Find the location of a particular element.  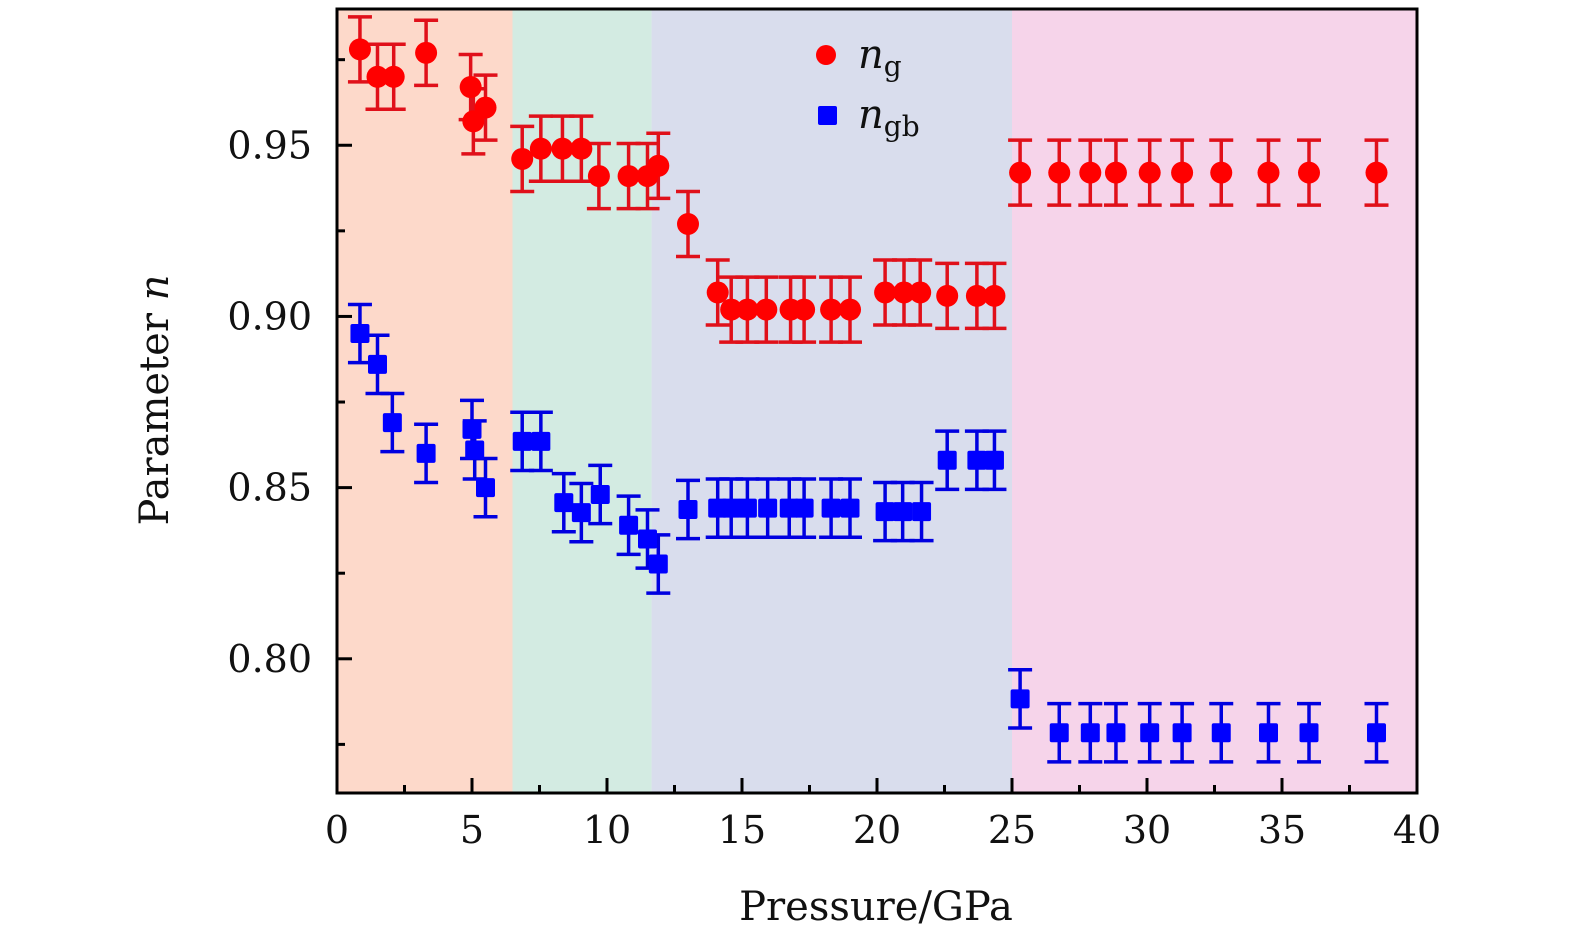

x-tick-label: 0 is located at coordinates (337, 830).